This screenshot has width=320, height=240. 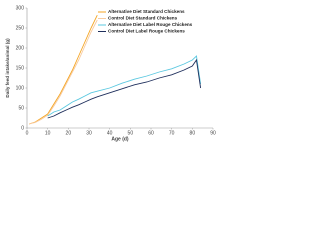 What do you see at coordinates (120, 139) in the screenshot?
I see `x-axis-label: Age (d)` at bounding box center [120, 139].